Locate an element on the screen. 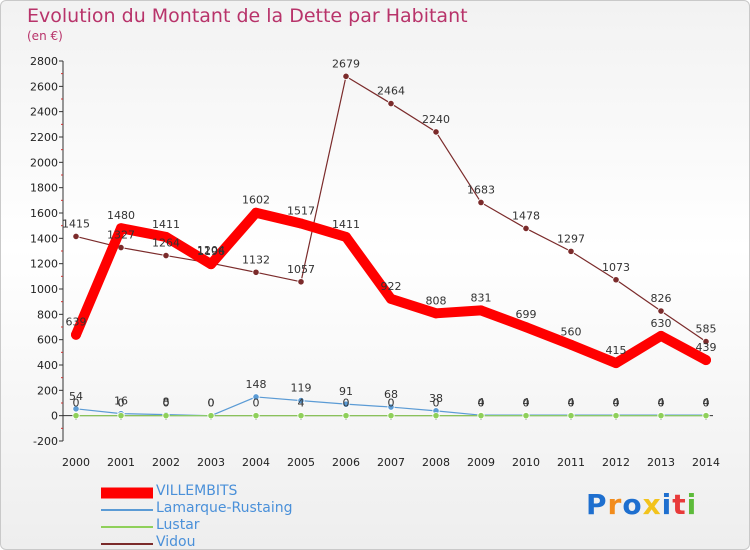 This screenshot has height=550, width=750. data-label: 831 is located at coordinates (481, 297).